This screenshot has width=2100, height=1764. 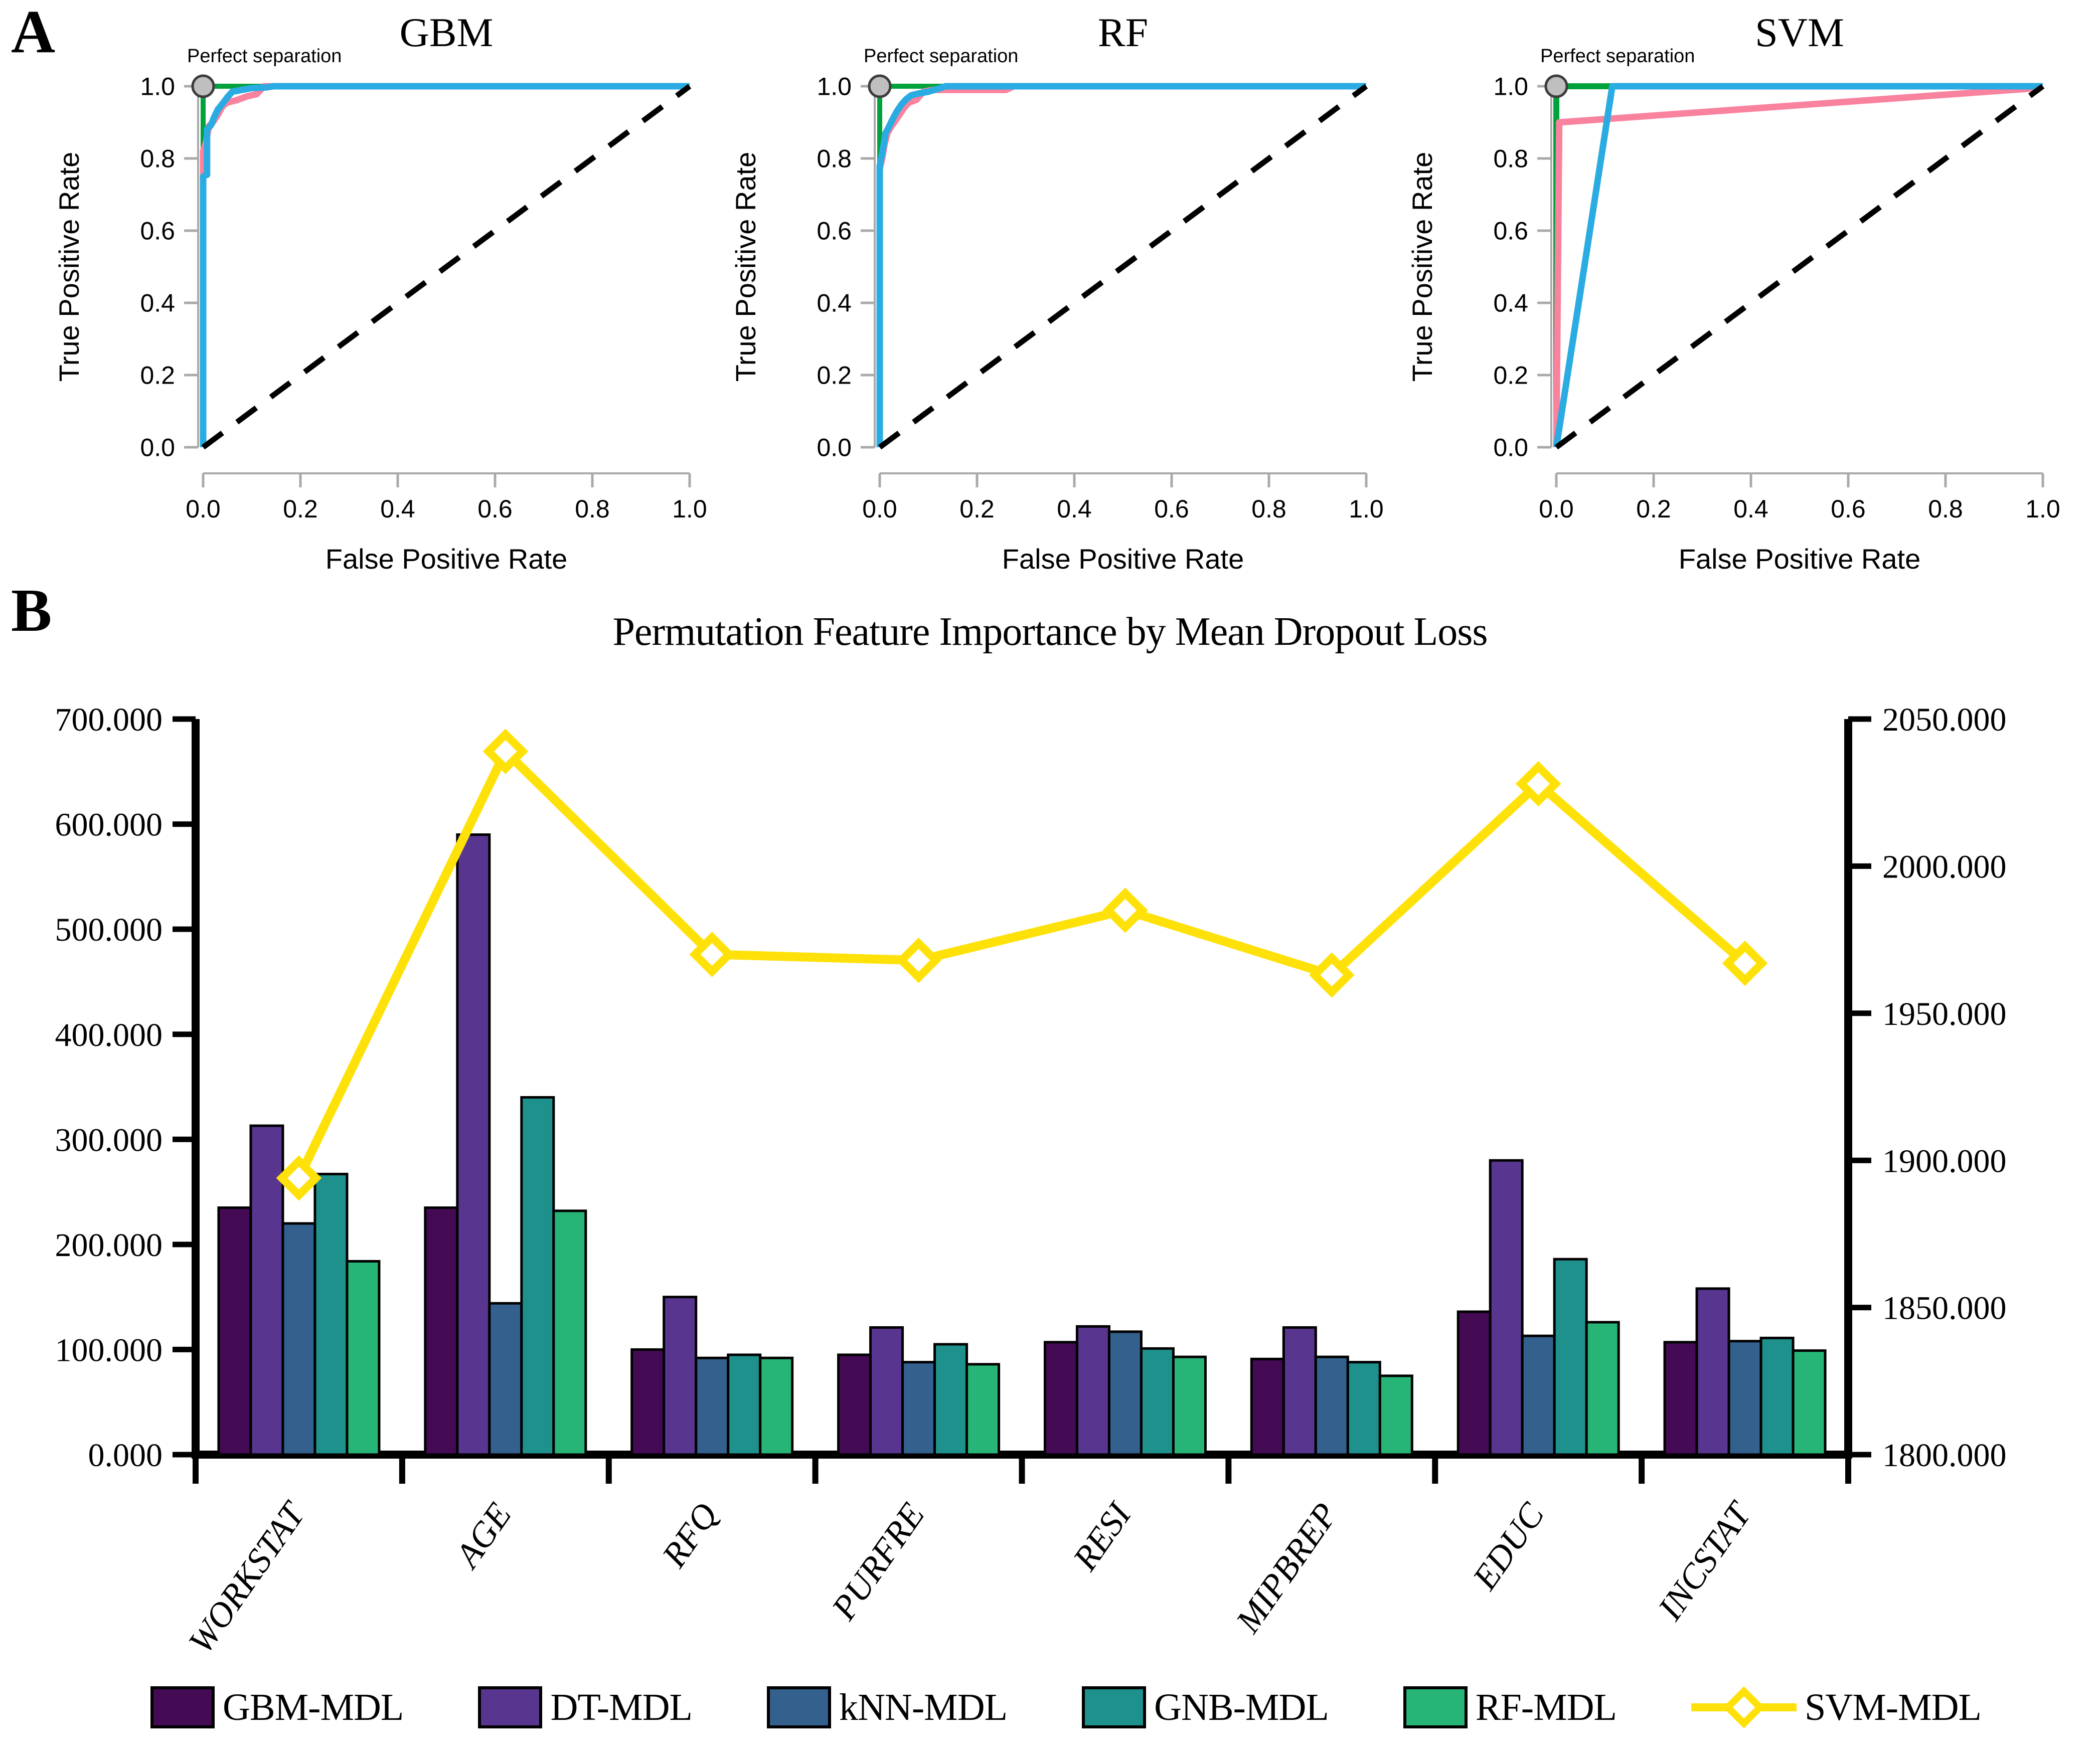 I want to click on legend-label: SVM-MDL, so click(x=1894, y=1707).